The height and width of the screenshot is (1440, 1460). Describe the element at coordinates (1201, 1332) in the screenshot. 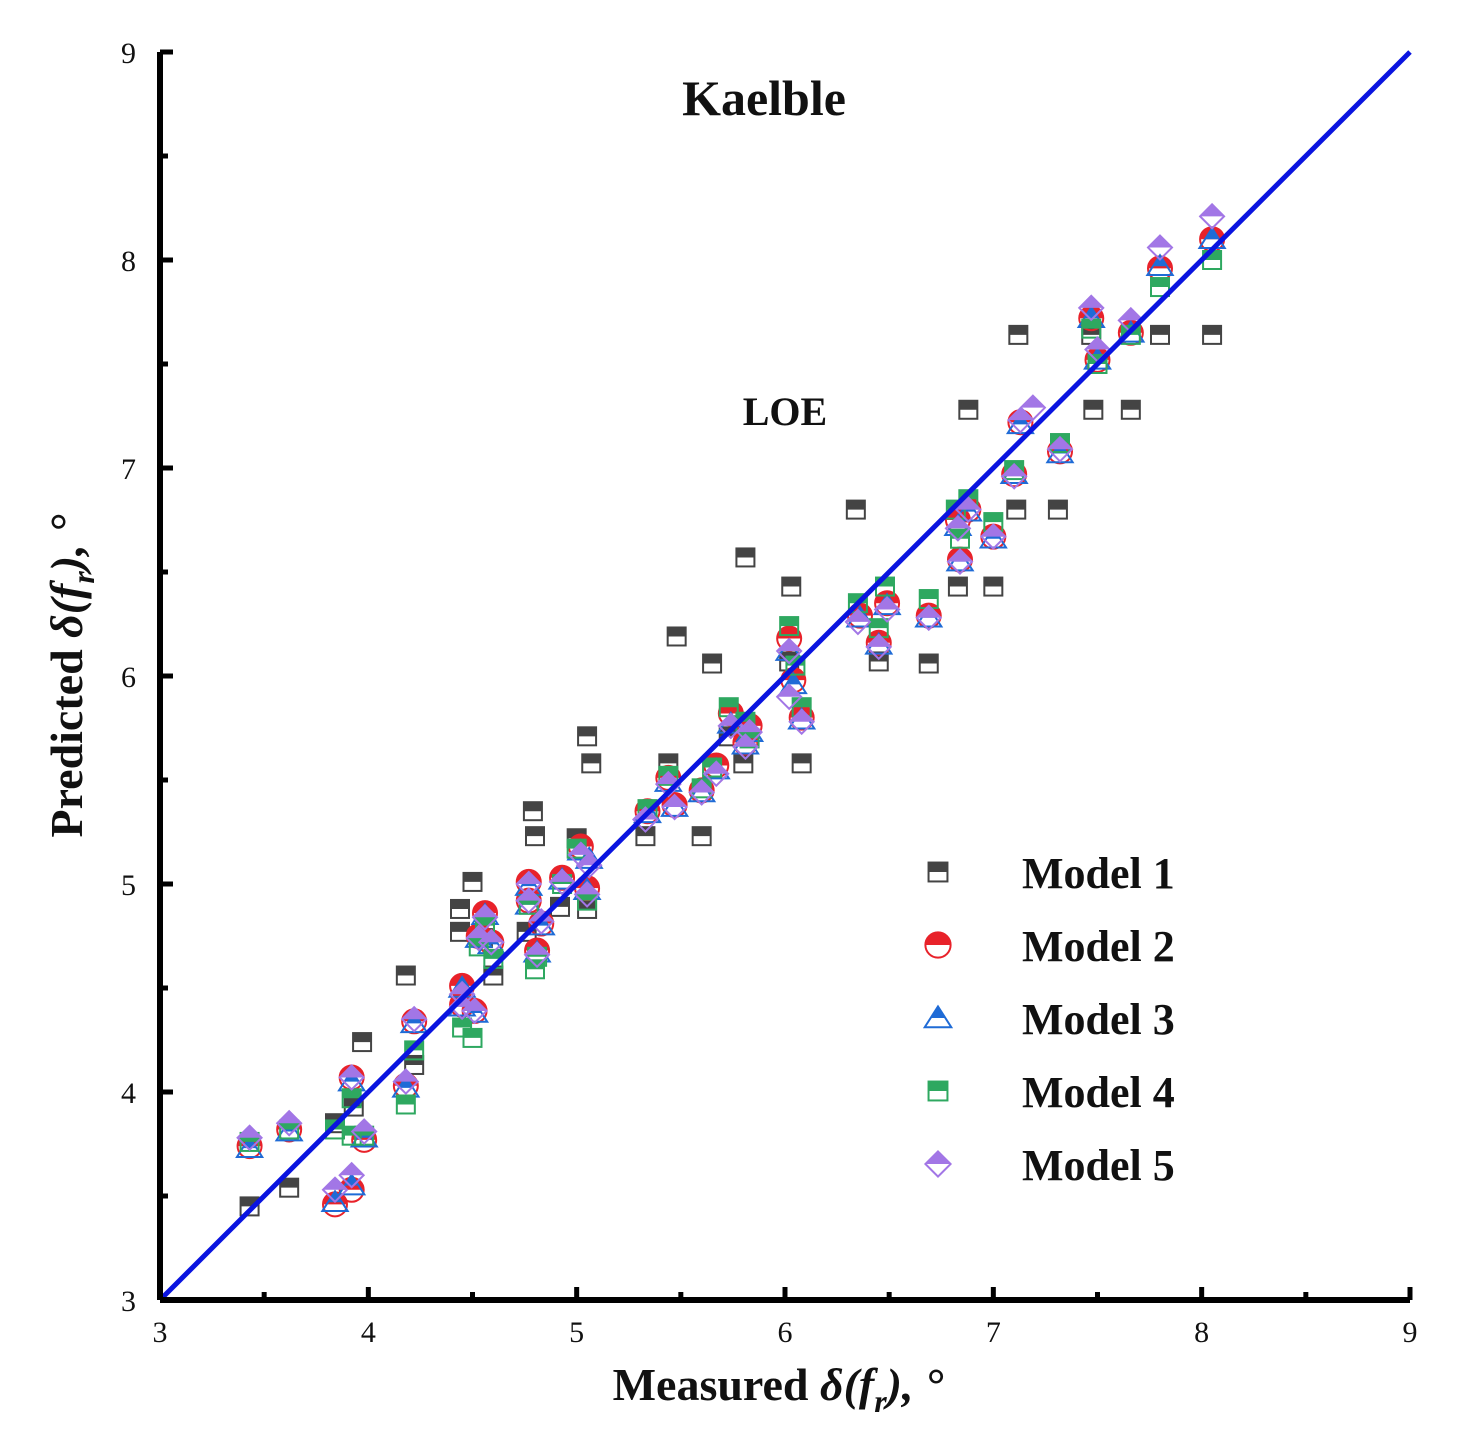

I see `x-tick-label: 8` at that location.